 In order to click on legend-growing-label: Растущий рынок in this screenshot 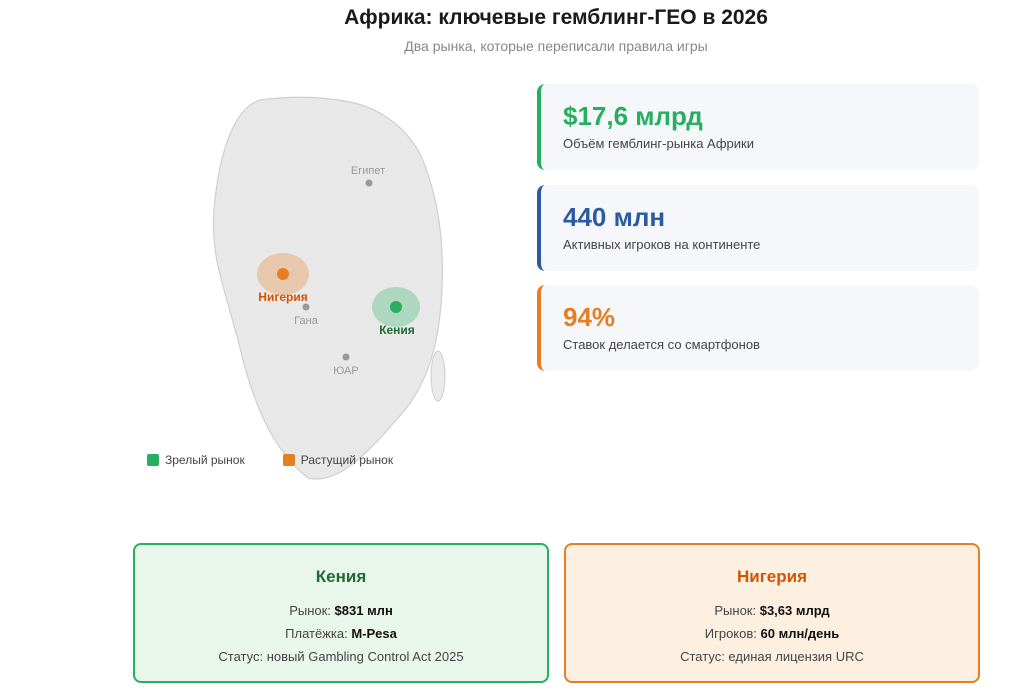, I will do `click(347, 460)`.